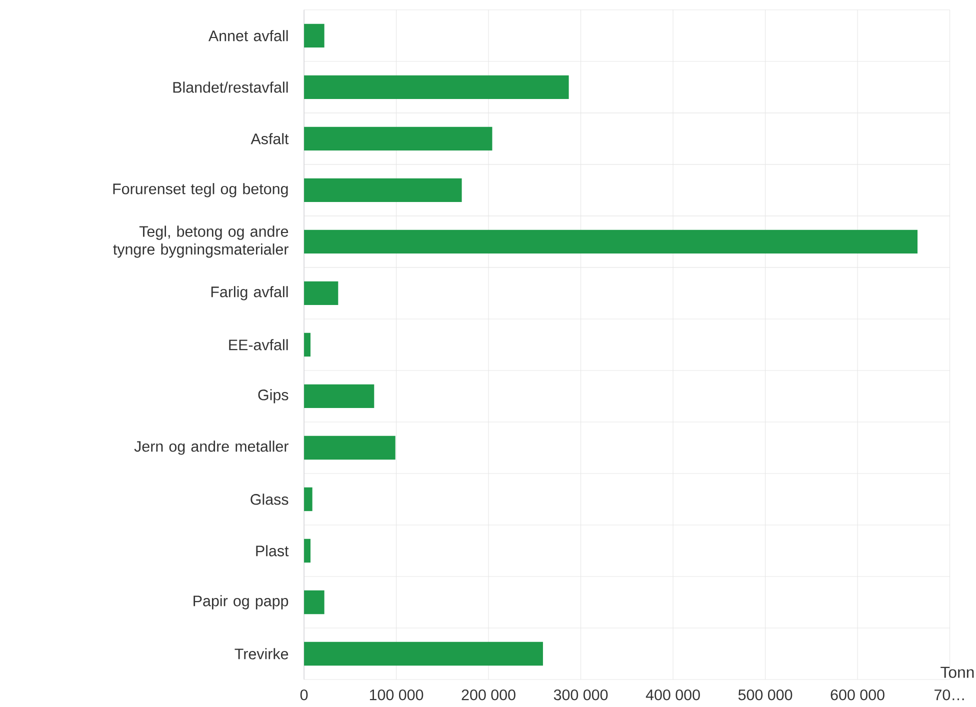  I want to click on x-tick-label: 100 000, so click(397, 694).